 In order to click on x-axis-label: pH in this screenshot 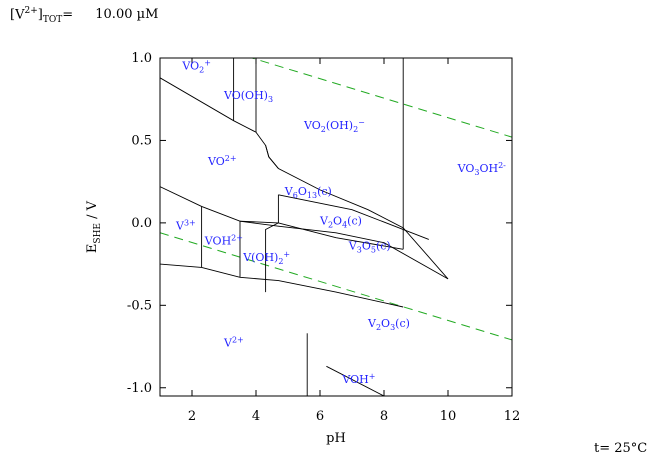, I will do `click(336, 438)`.